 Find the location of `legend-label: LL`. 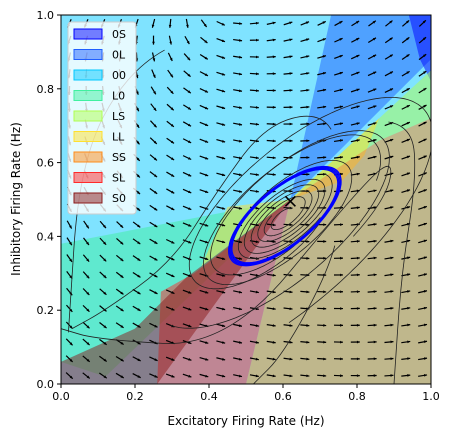

legend-label: LL is located at coordinates (118, 137).